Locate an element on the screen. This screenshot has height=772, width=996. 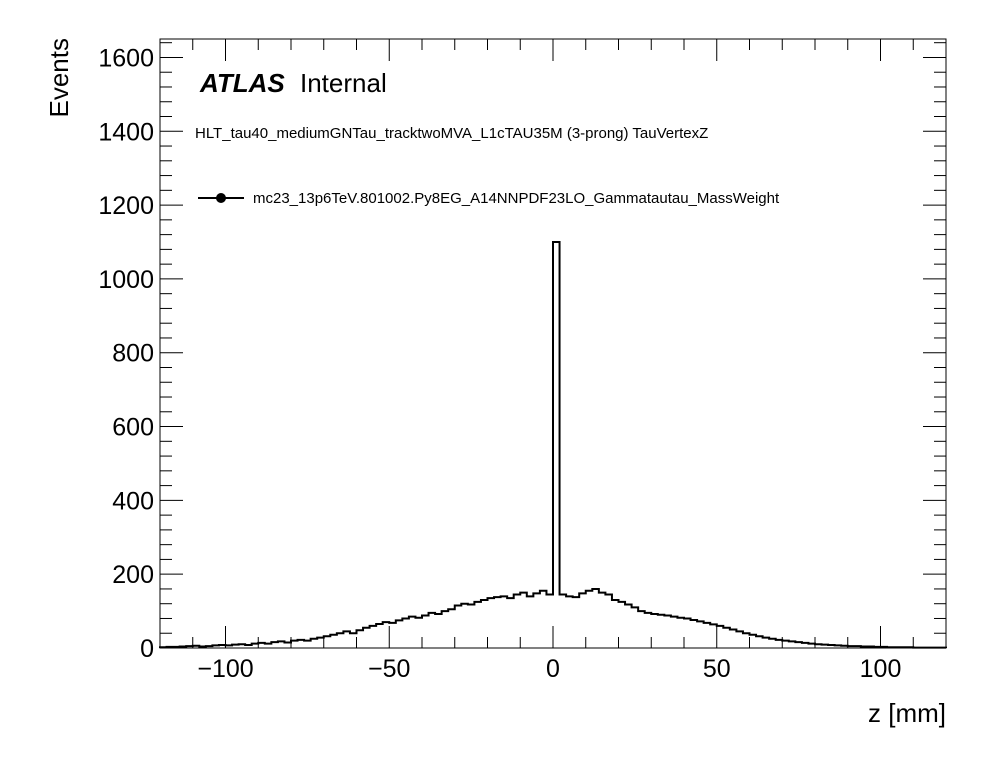
y-tick-label: 1600 is located at coordinates (126, 58).